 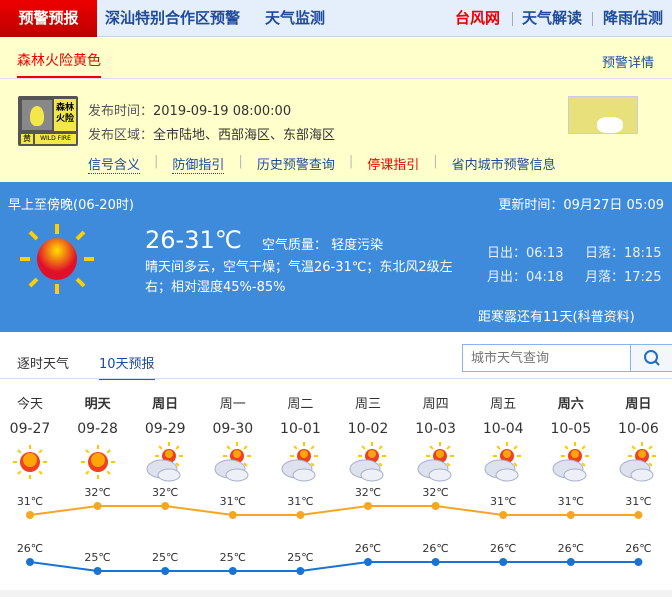 What do you see at coordinates (368, 429) in the screenshot?
I see `forecast-date: 10-02` at bounding box center [368, 429].